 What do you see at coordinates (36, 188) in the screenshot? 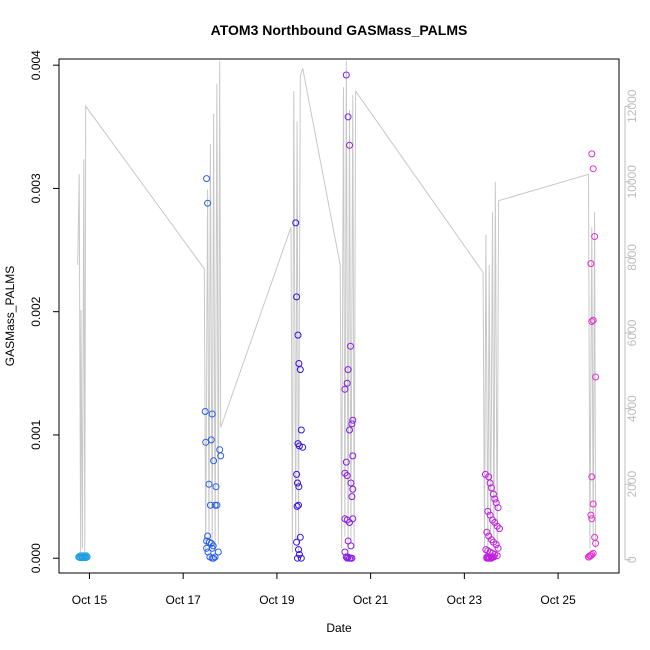
I see `y-tick-label: 0.003` at bounding box center [36, 188].